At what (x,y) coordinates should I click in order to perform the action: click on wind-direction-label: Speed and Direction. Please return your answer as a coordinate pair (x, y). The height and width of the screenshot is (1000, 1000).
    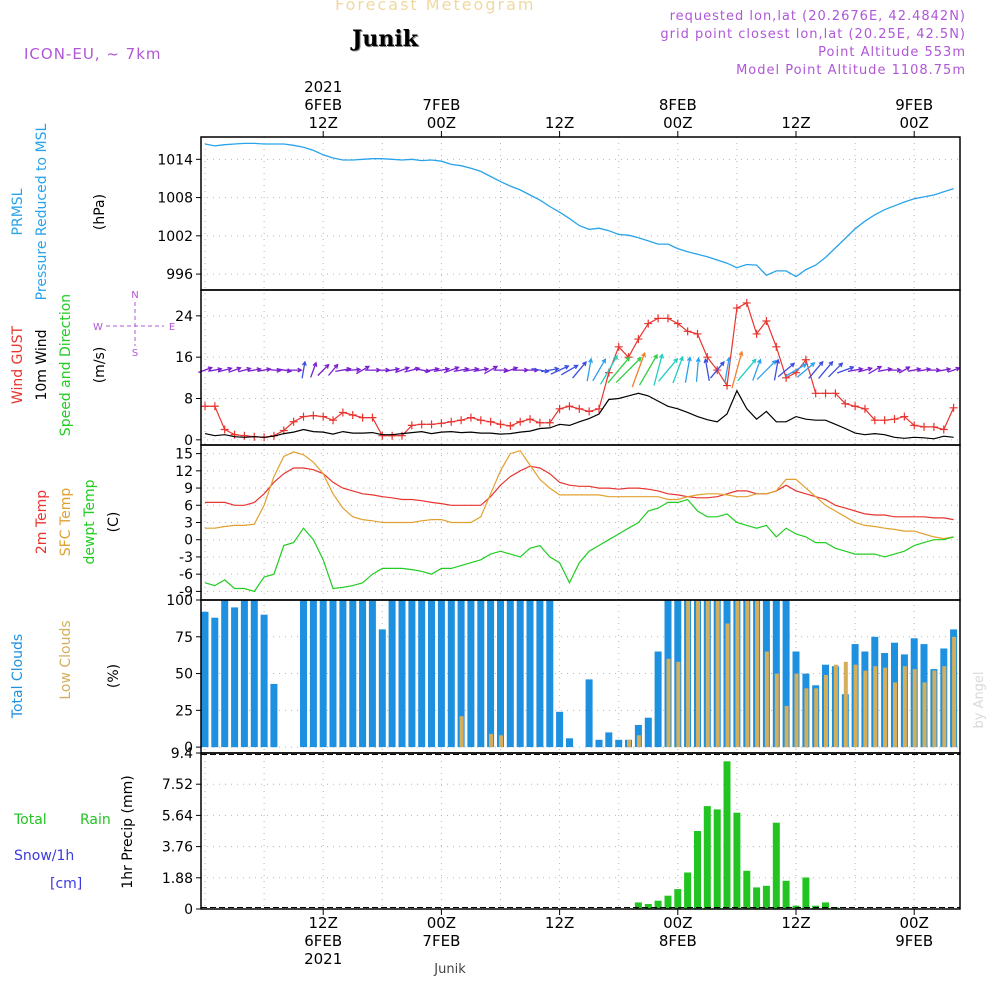
    Looking at the image, I should click on (66, 365).